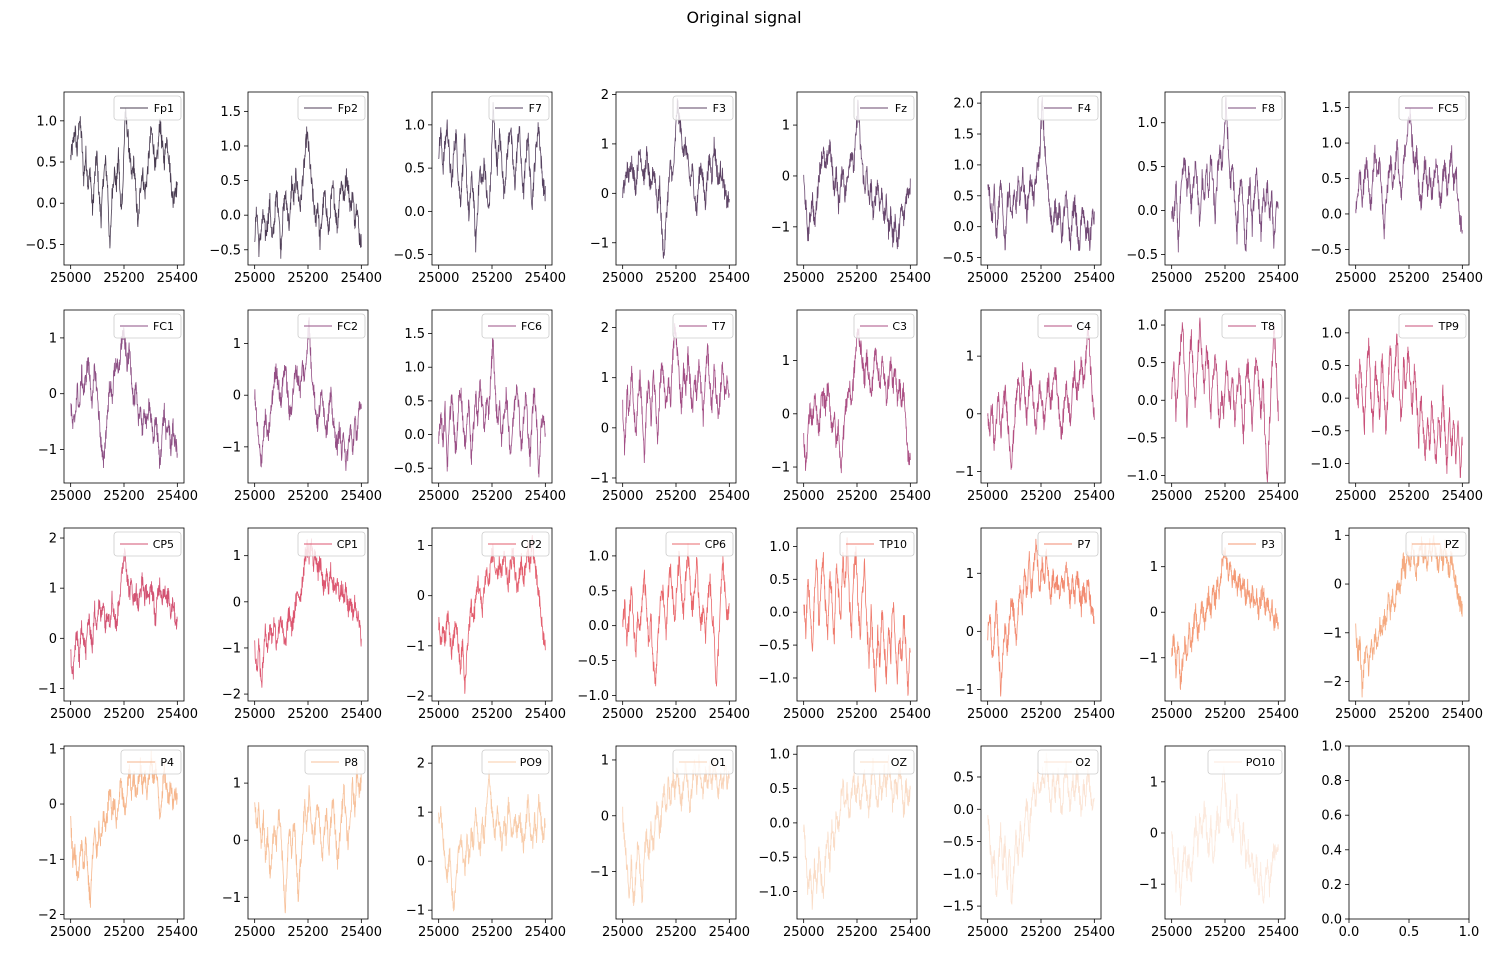  What do you see at coordinates (1252, 326) in the screenshot?
I see `legend: T8` at bounding box center [1252, 326].